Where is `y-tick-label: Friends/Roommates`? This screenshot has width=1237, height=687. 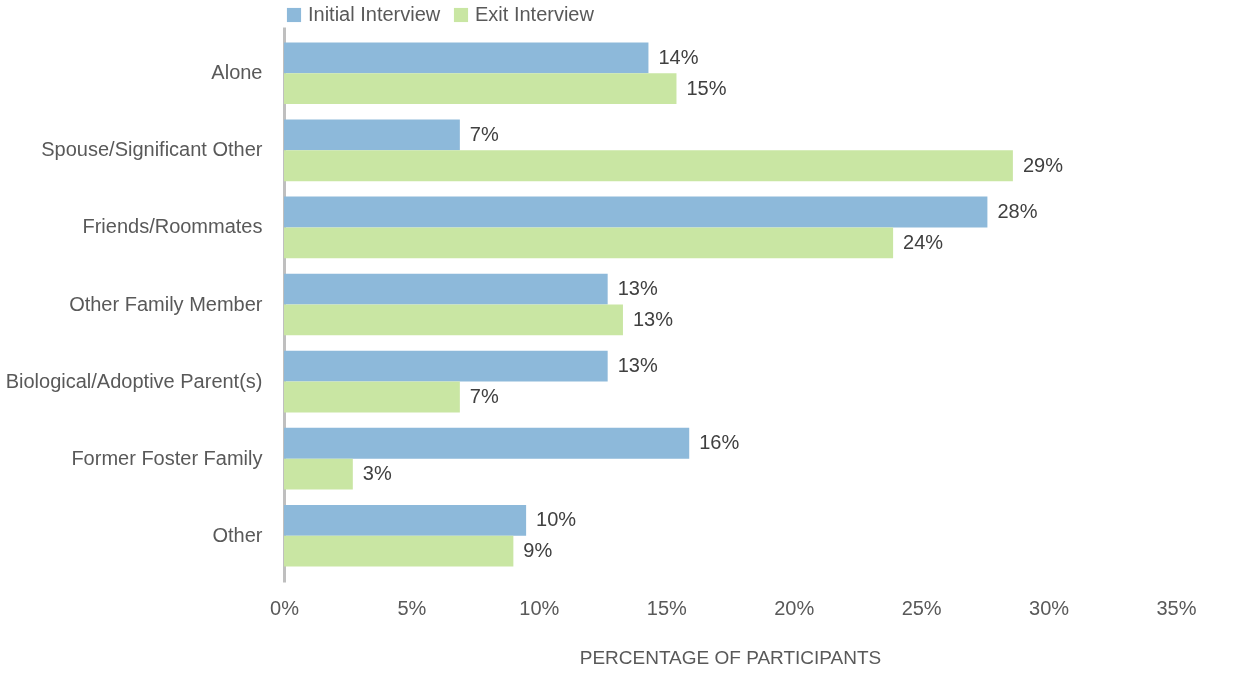
y-tick-label: Friends/Roommates is located at coordinates (172, 226).